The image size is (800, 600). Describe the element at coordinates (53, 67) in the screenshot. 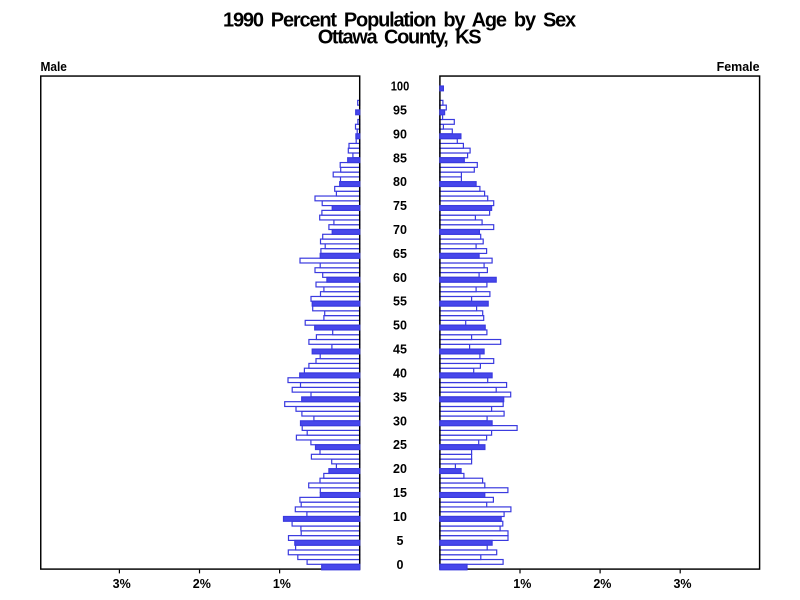

I see `svg-text: Male` at that location.